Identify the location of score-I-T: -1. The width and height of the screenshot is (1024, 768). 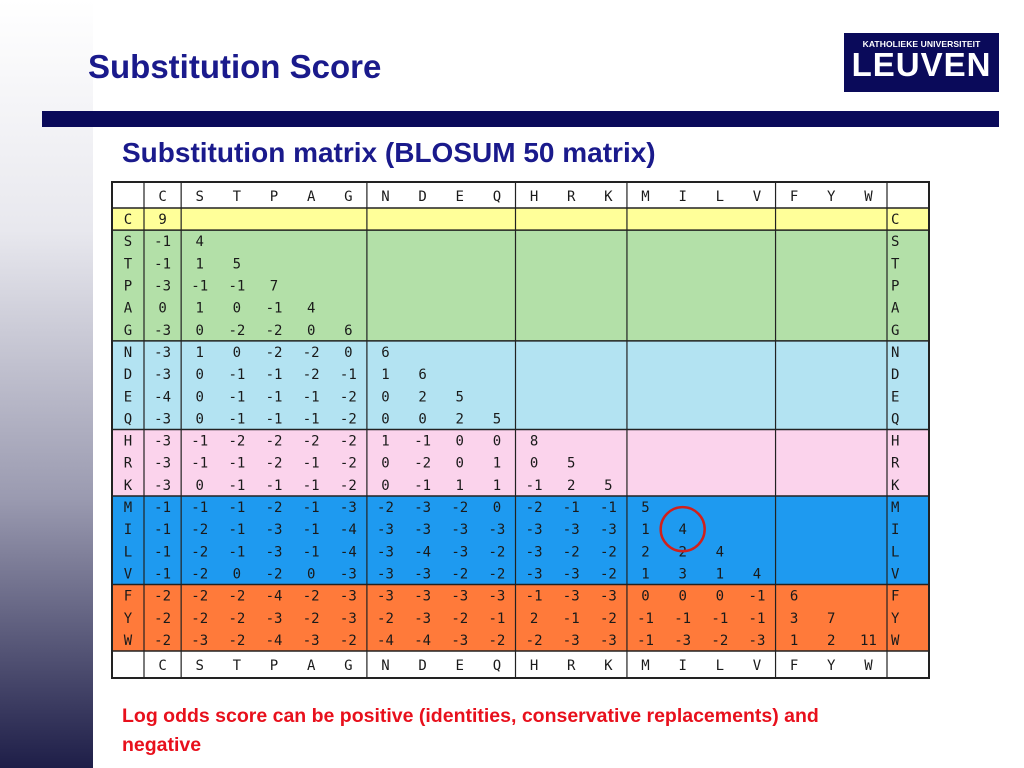
(236, 530).